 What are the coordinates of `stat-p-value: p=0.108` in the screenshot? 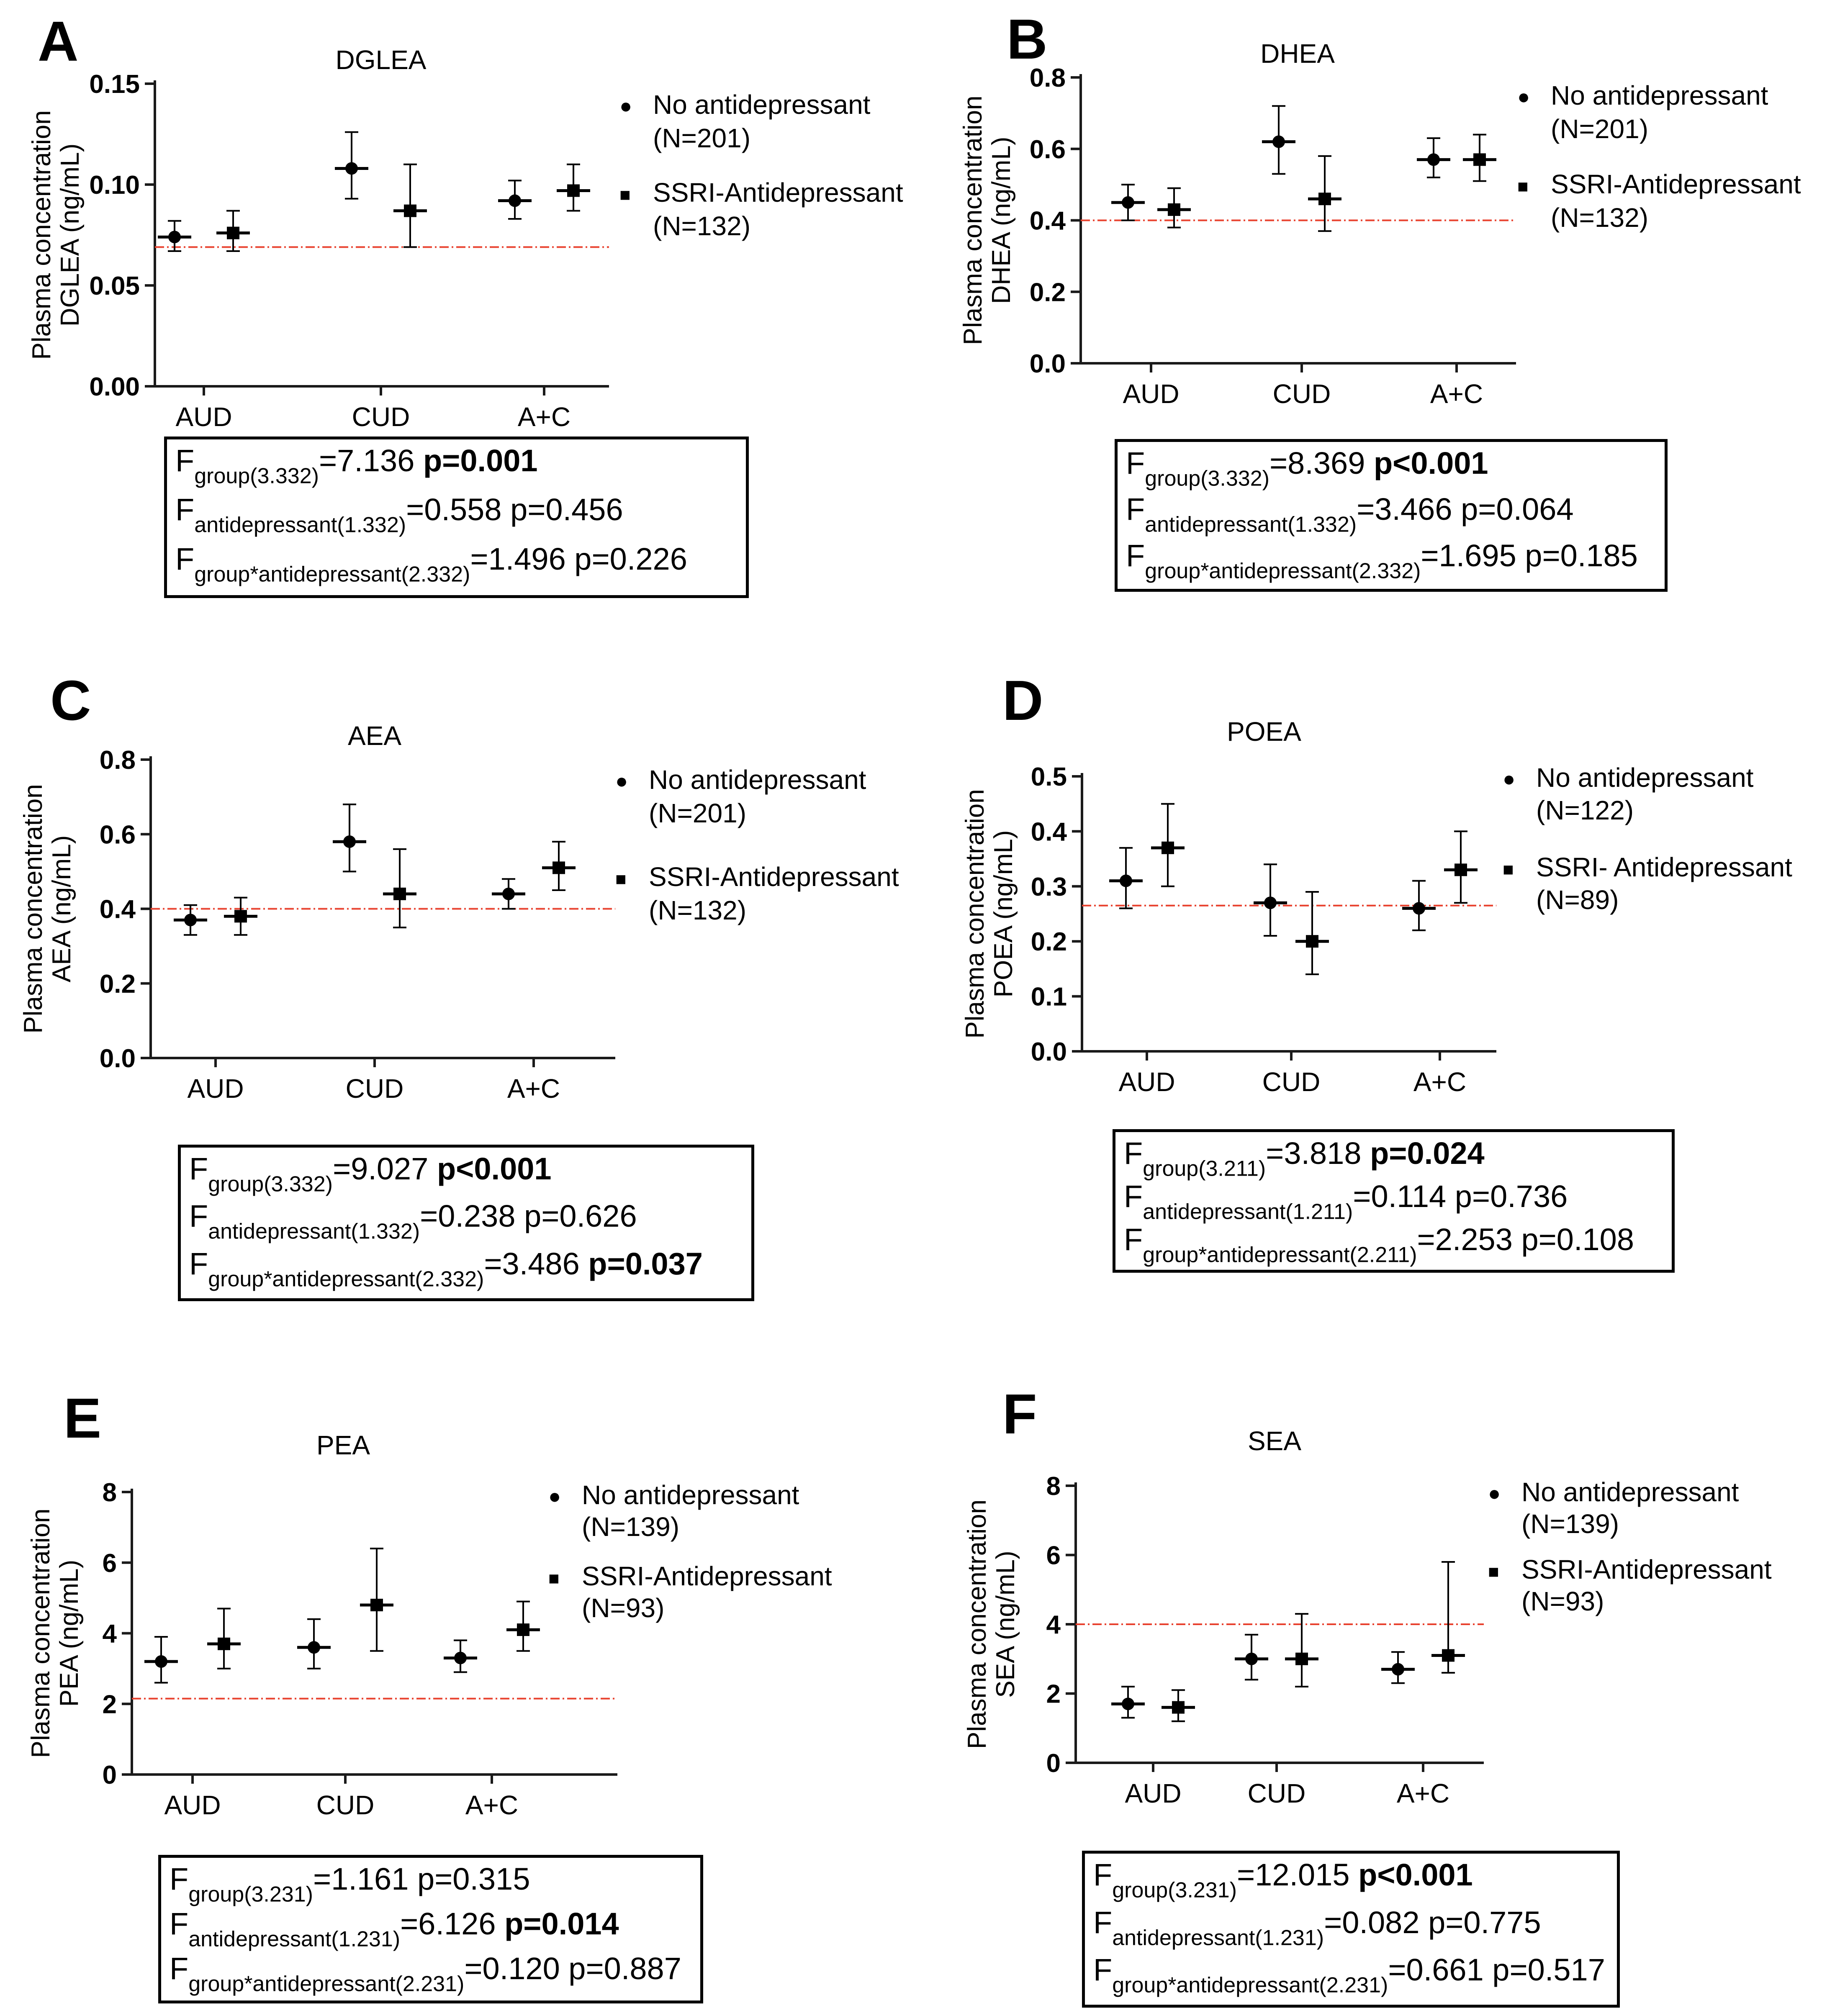 It's located at (1577, 1239).